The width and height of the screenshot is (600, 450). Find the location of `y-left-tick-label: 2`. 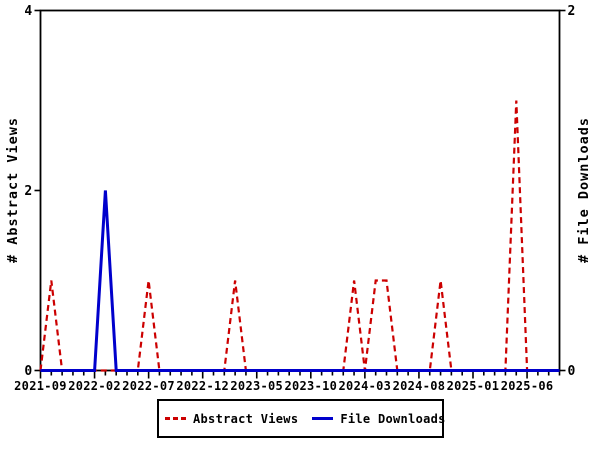

y-left-tick-label: 2 is located at coordinates (28, 191).